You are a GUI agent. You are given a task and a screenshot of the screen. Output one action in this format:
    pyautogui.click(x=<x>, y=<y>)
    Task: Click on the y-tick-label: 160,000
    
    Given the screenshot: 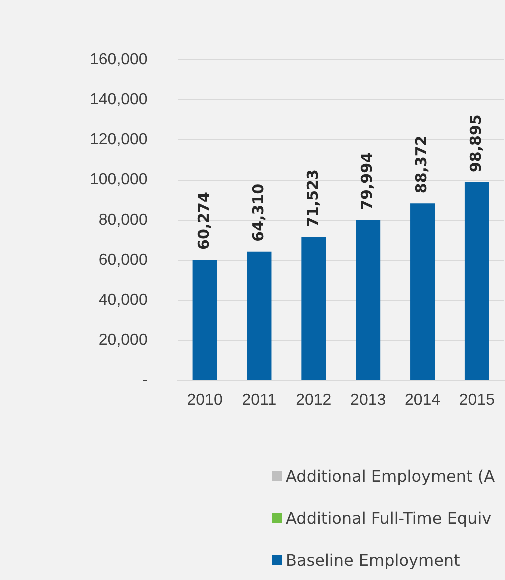 What is the action you would take?
    pyautogui.click(x=119, y=59)
    